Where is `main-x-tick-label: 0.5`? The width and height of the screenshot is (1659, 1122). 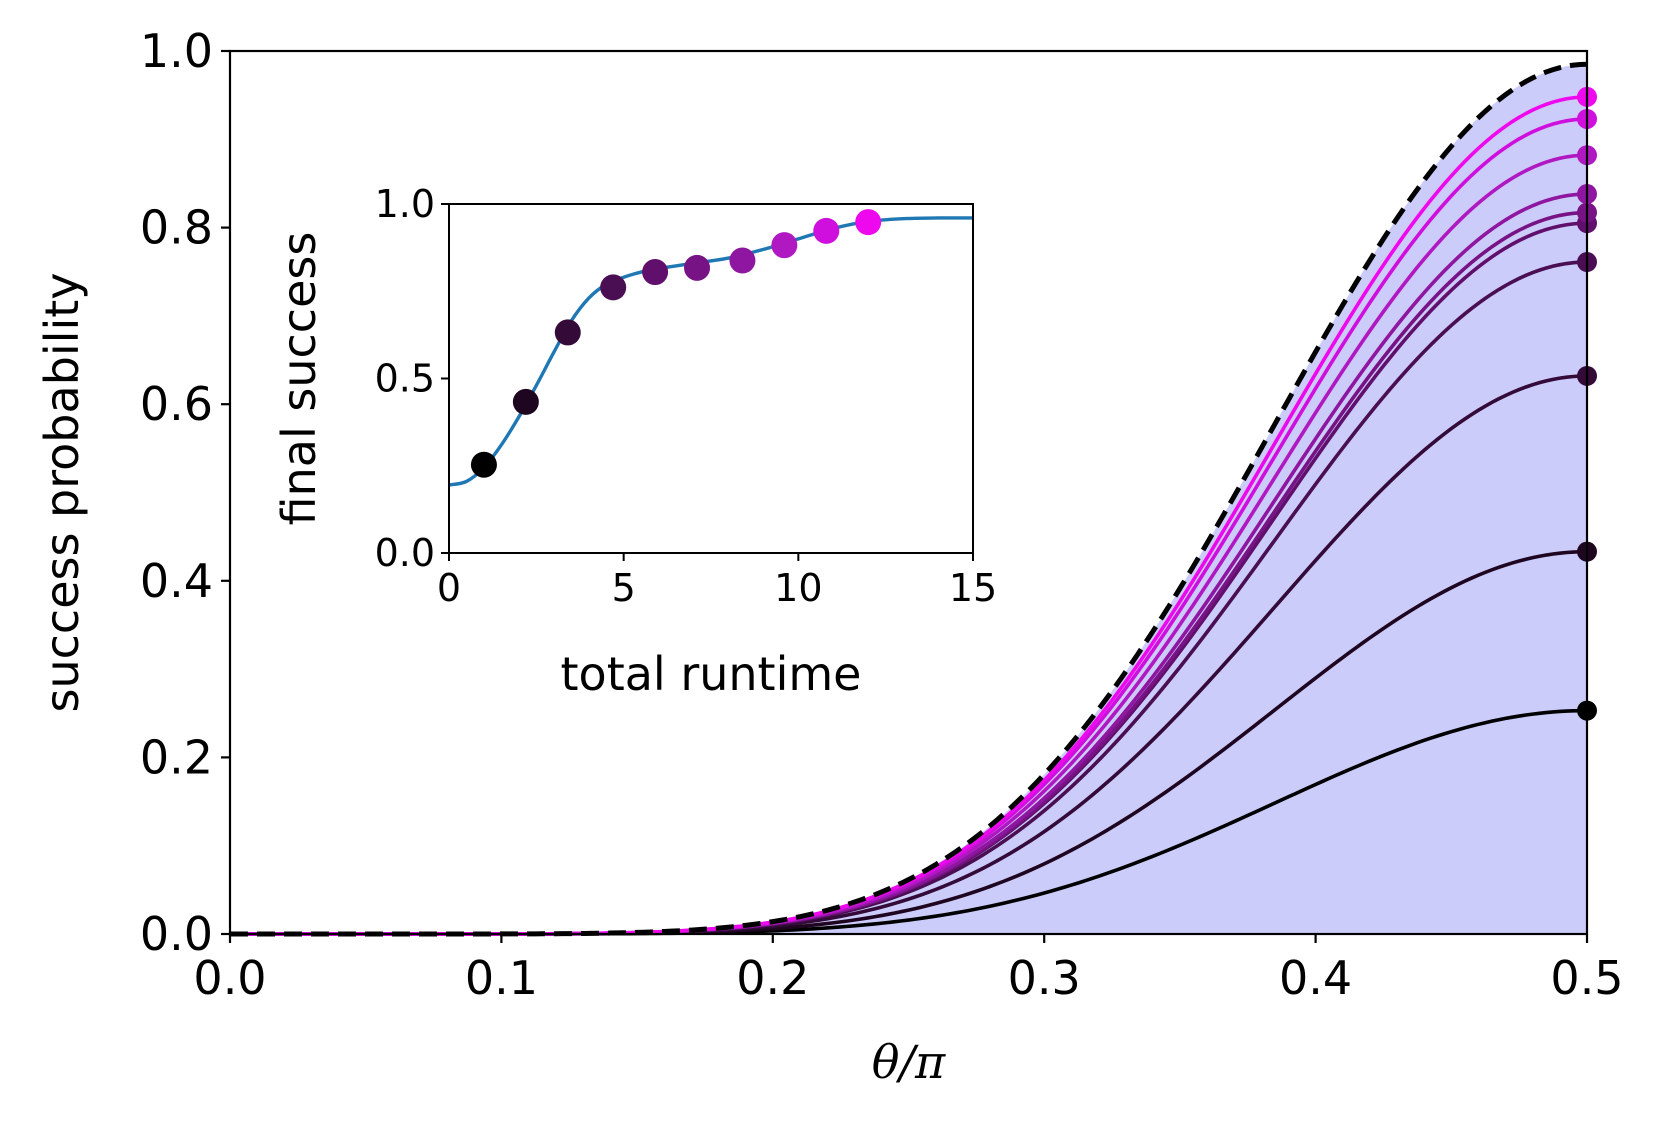 main-x-tick-label: 0.5 is located at coordinates (1586, 978).